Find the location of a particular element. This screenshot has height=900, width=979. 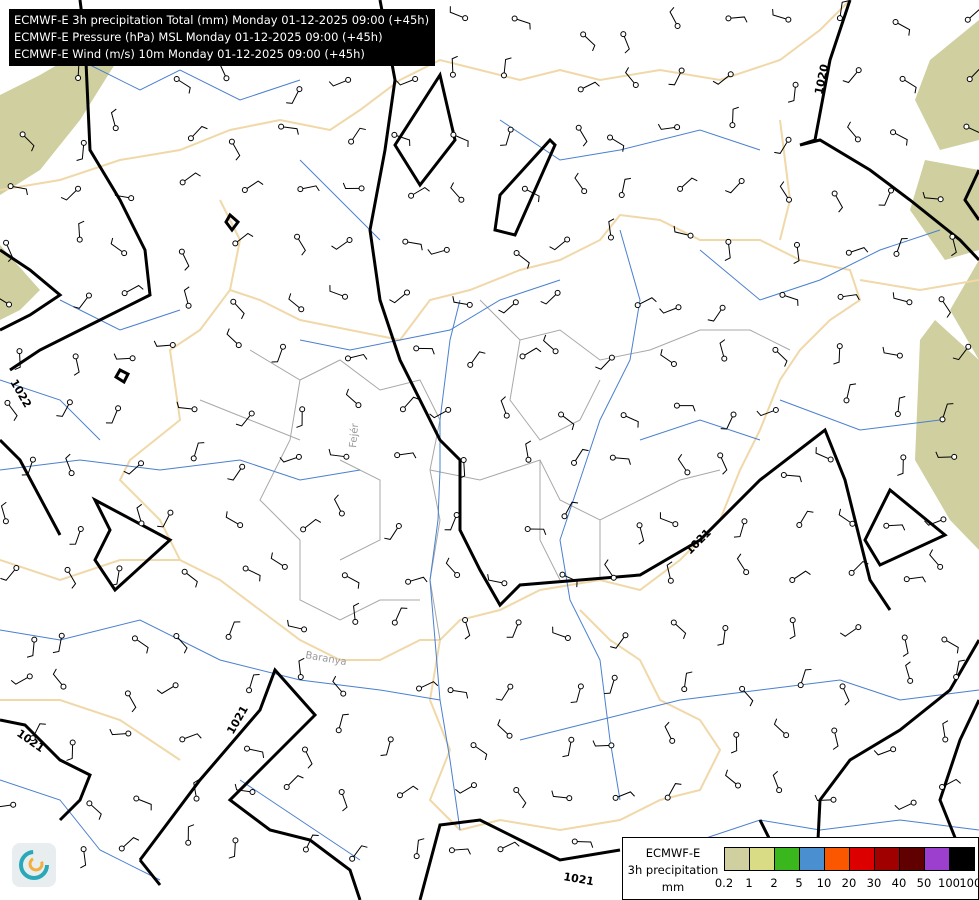

swirl-icon is located at coordinates (34, 865).